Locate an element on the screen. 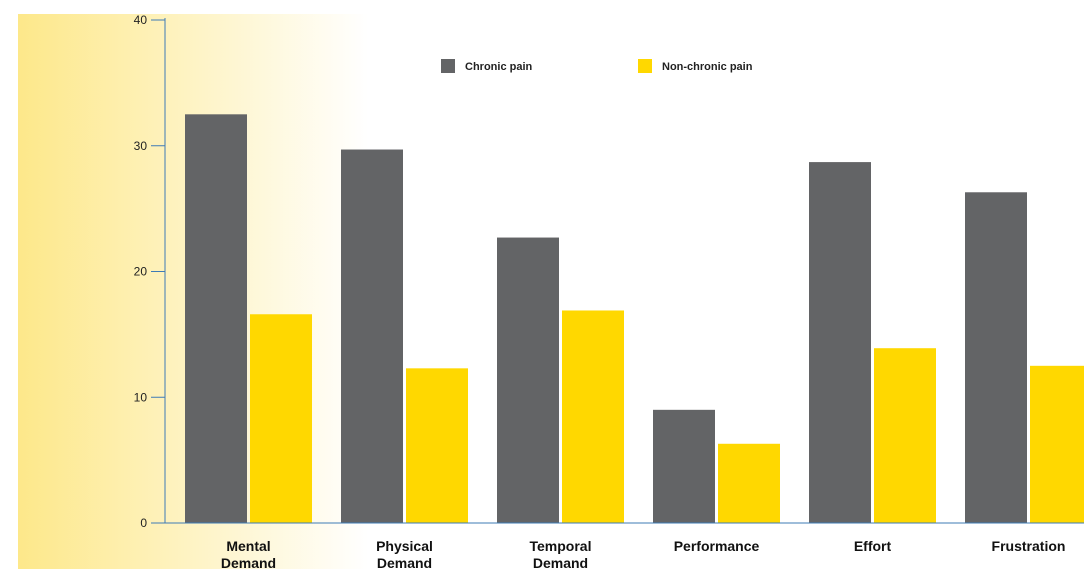  x-category-label: Physical is located at coordinates (404, 546).